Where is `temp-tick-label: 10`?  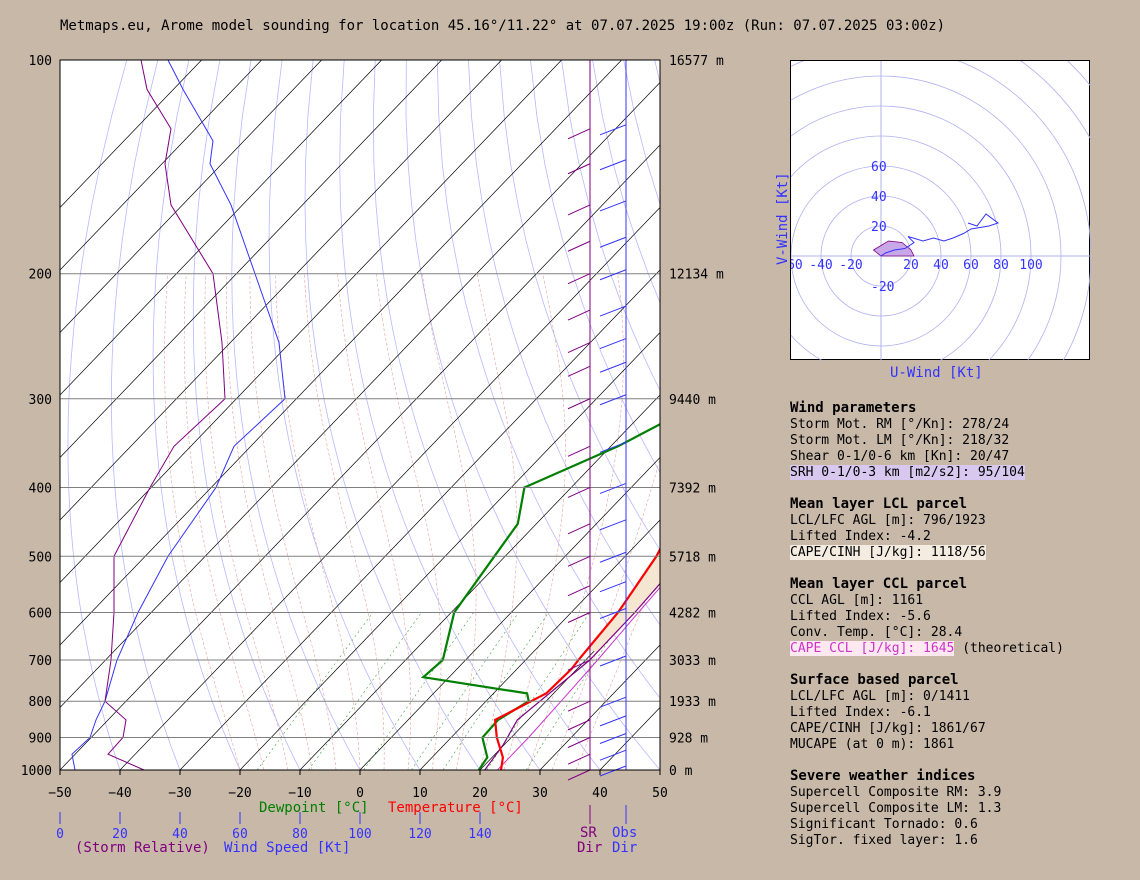 temp-tick-label: 10 is located at coordinates (420, 793).